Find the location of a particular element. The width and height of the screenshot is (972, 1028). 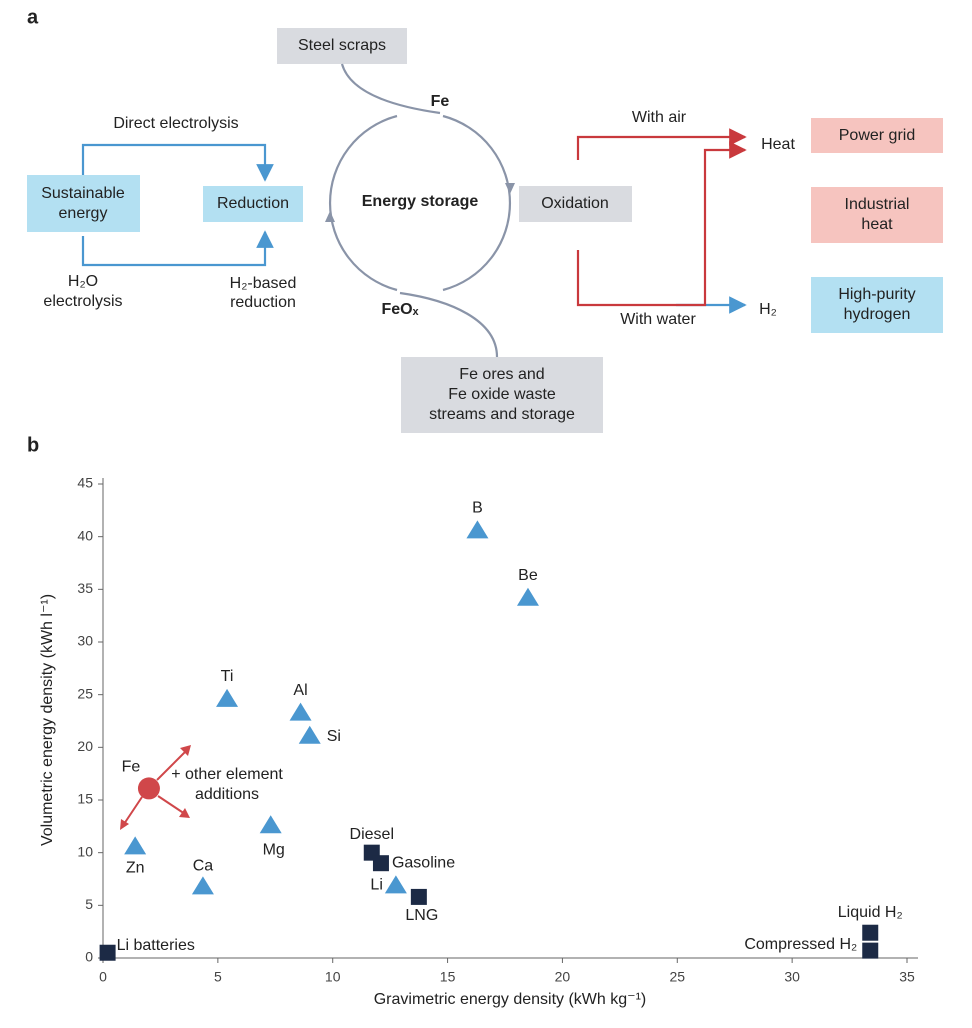

node-label: Reduction is located at coordinates (253, 203).